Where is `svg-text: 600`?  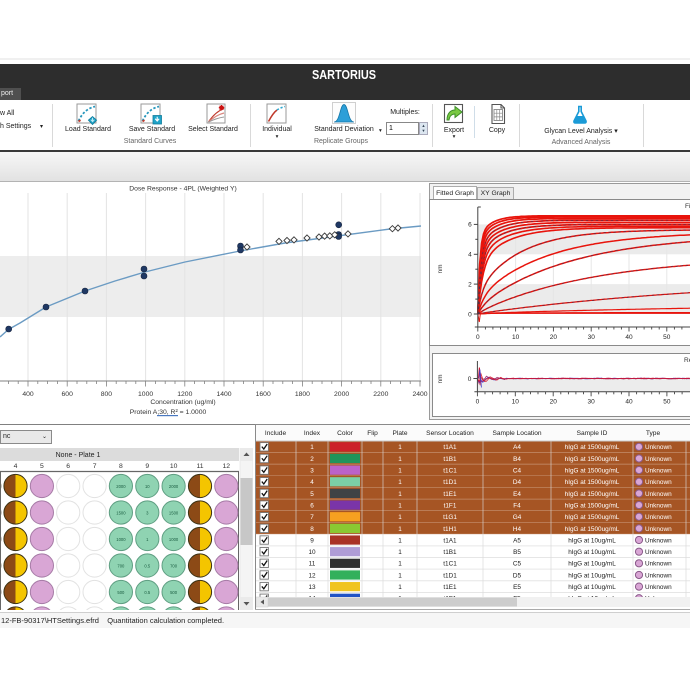
svg-text: 600 is located at coordinates (68, 394).